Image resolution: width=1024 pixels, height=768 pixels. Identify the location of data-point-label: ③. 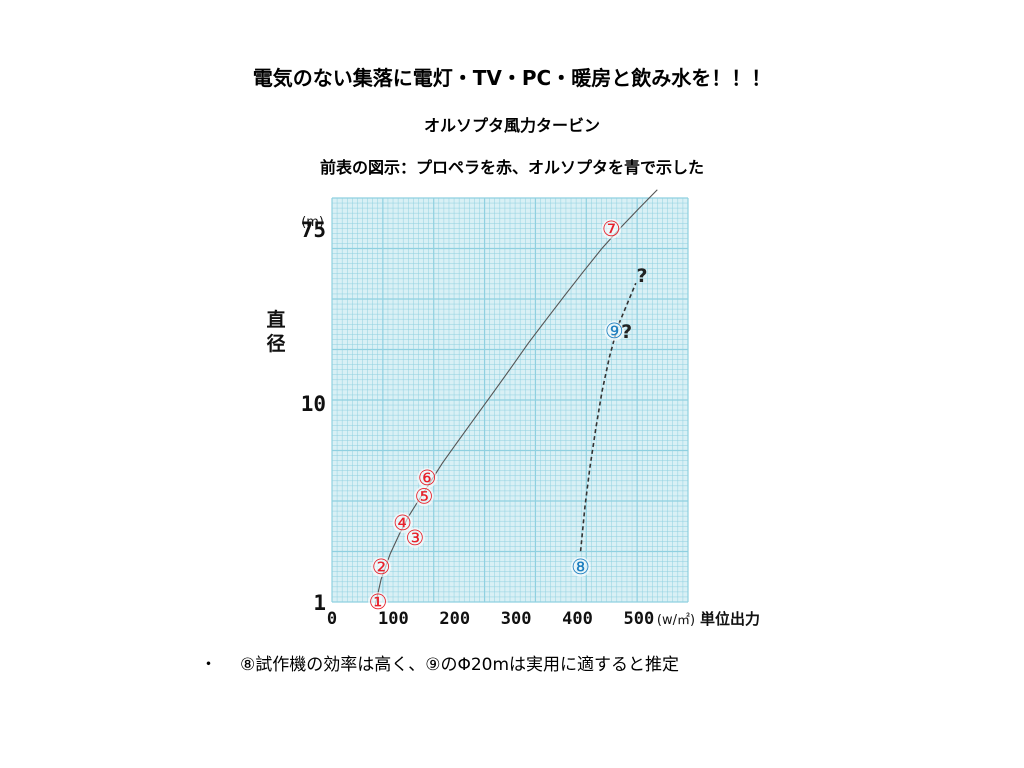
(414, 538).